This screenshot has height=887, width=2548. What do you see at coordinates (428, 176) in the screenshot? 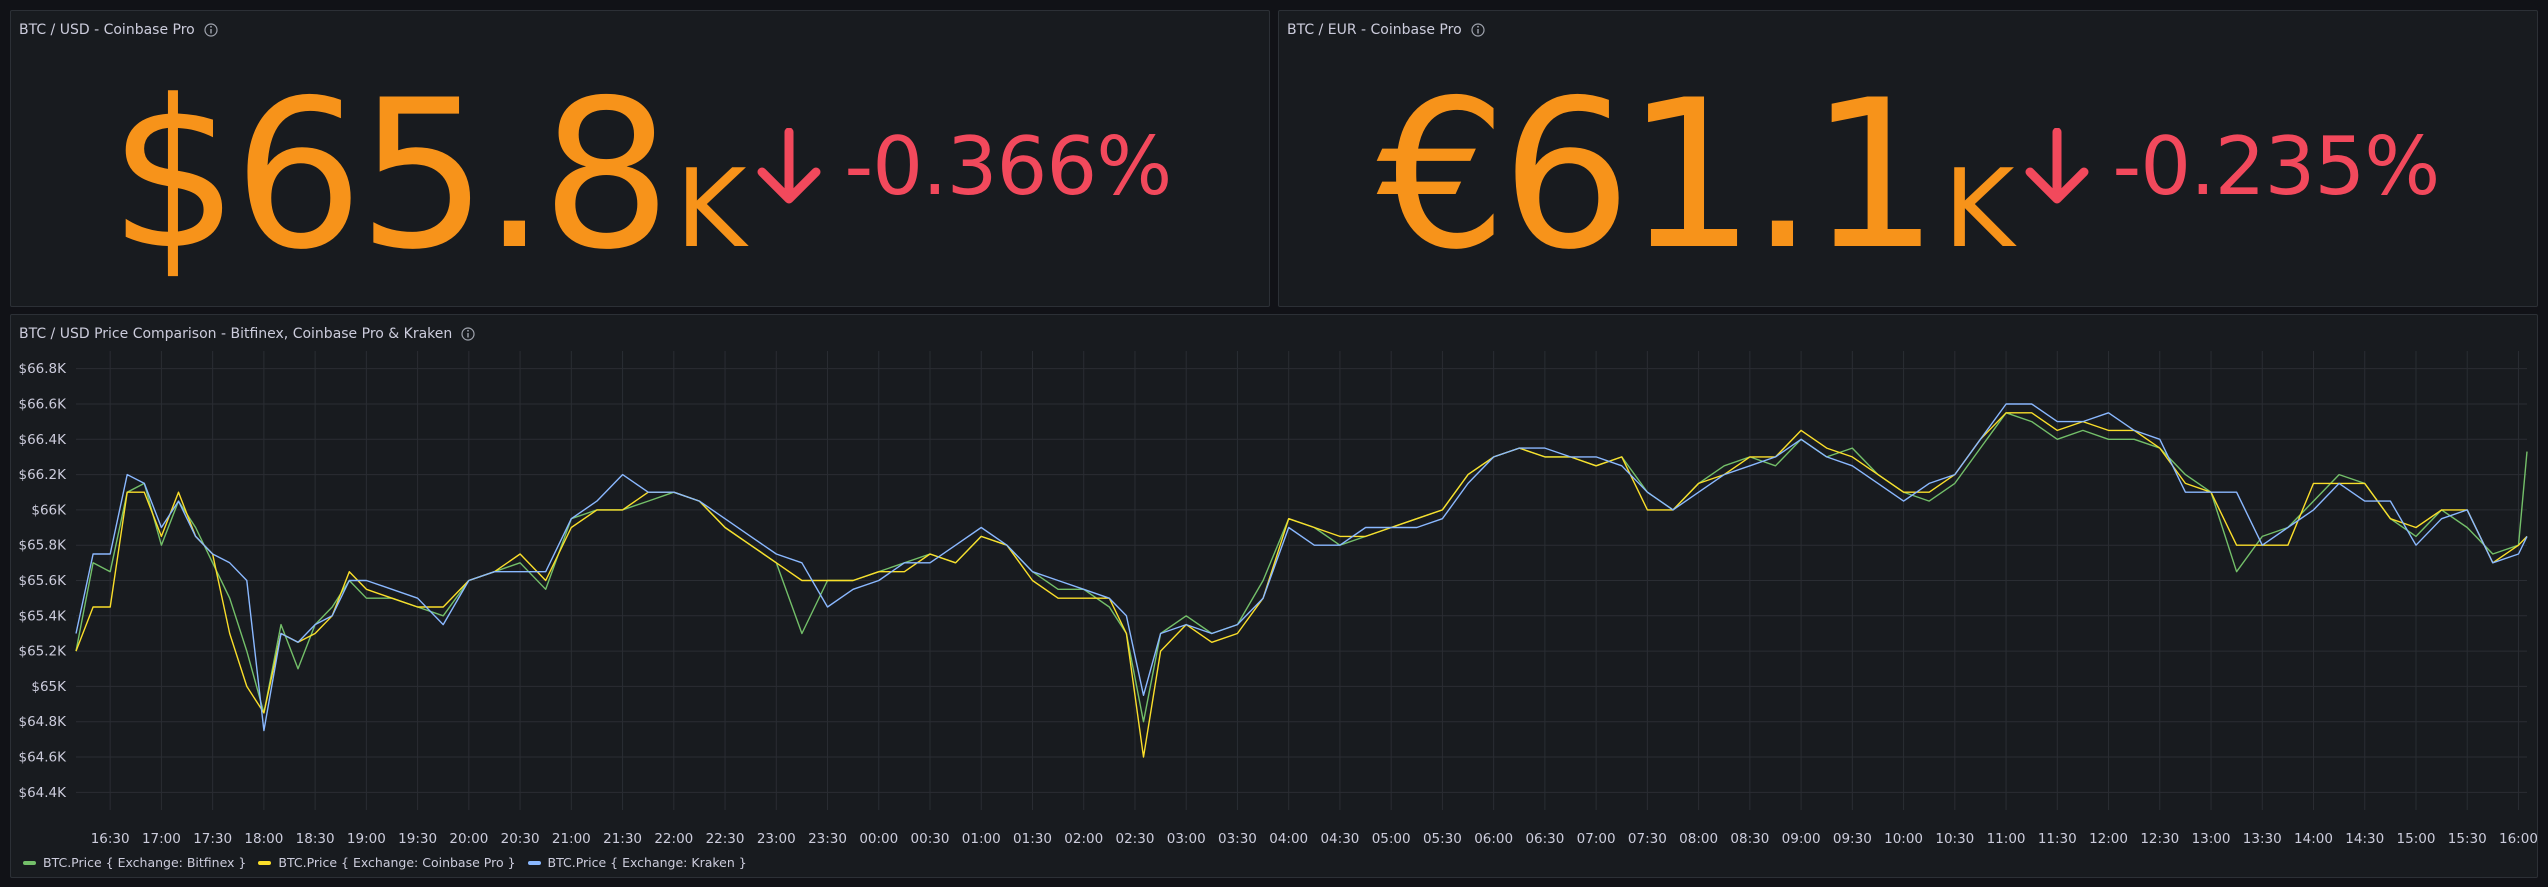
I see `stat-value: $65.8 K` at bounding box center [428, 176].